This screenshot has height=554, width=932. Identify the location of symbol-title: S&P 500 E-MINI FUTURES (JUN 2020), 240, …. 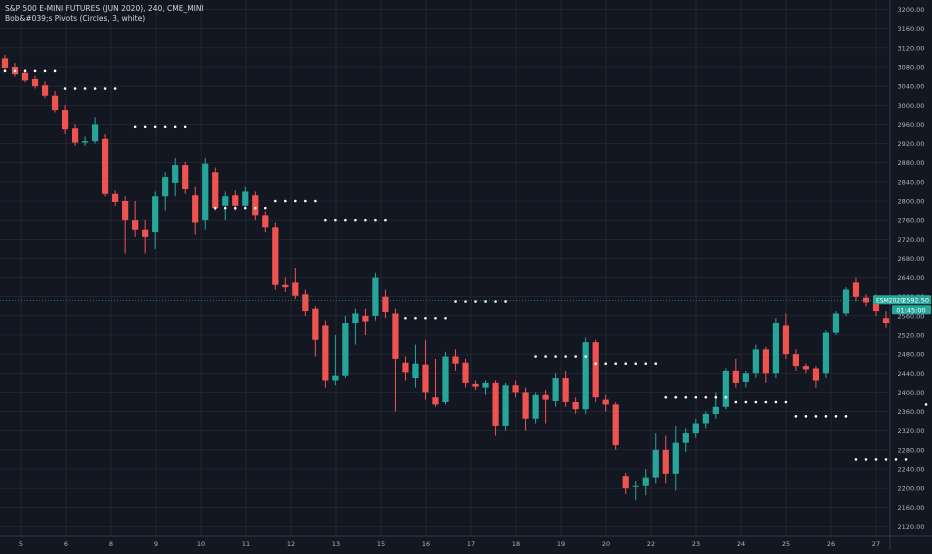
(104, 8).